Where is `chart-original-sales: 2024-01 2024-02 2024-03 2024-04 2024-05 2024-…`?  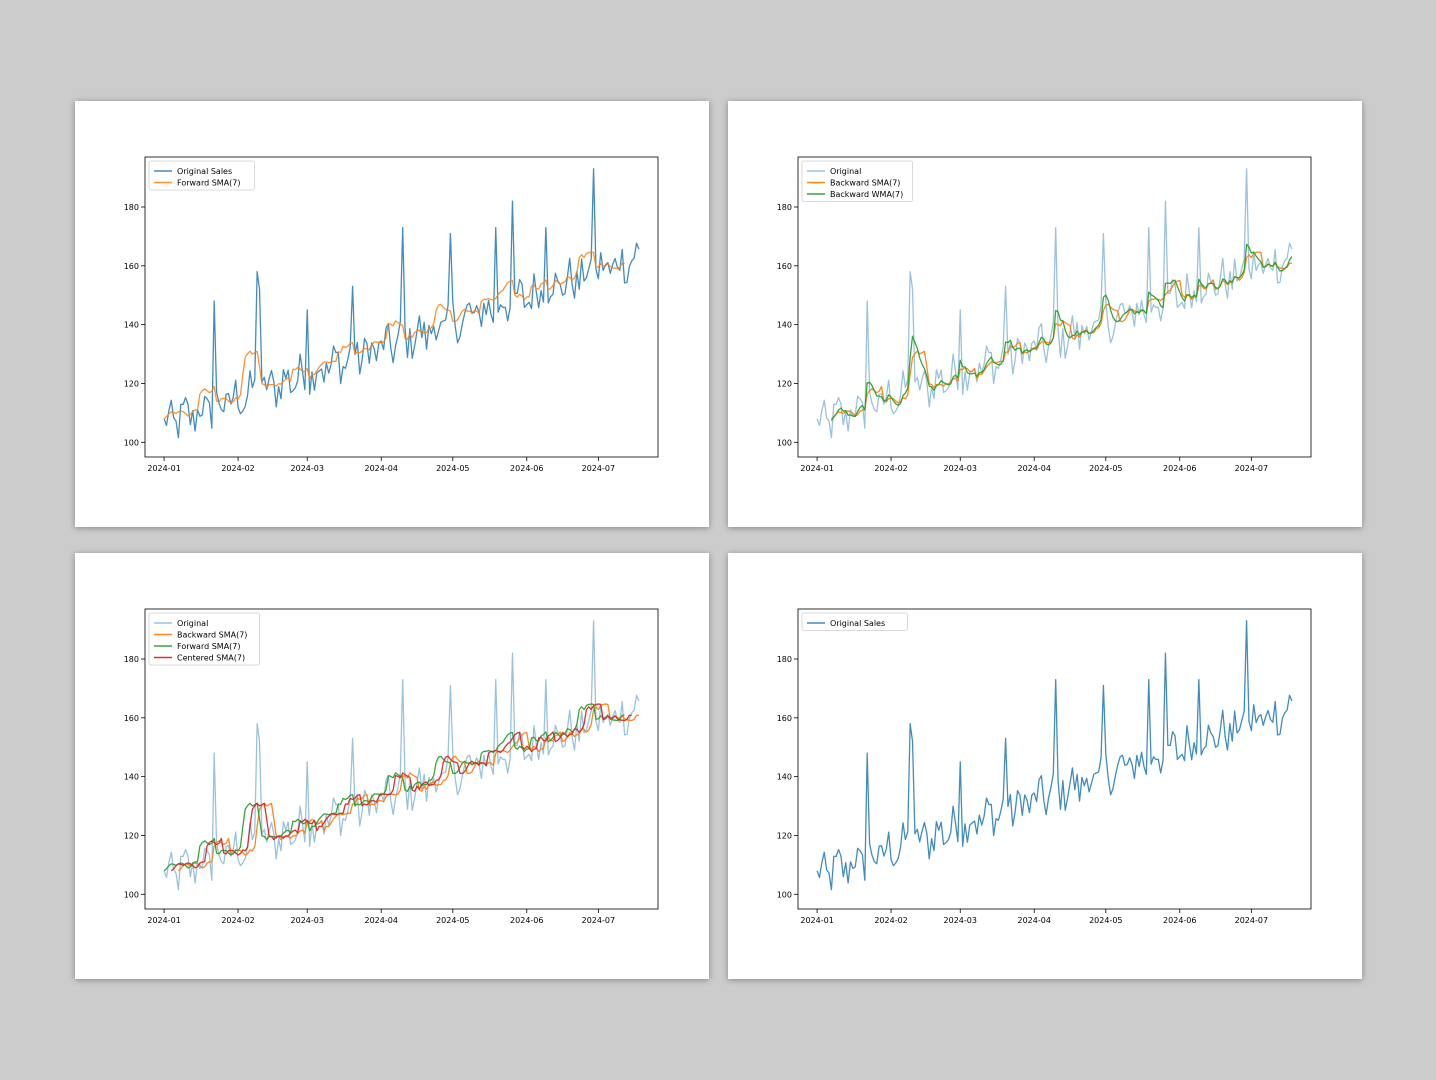 chart-original-sales: 2024-01 2024-02 2024-03 2024-04 2024-05 2024-… is located at coordinates (1044, 766).